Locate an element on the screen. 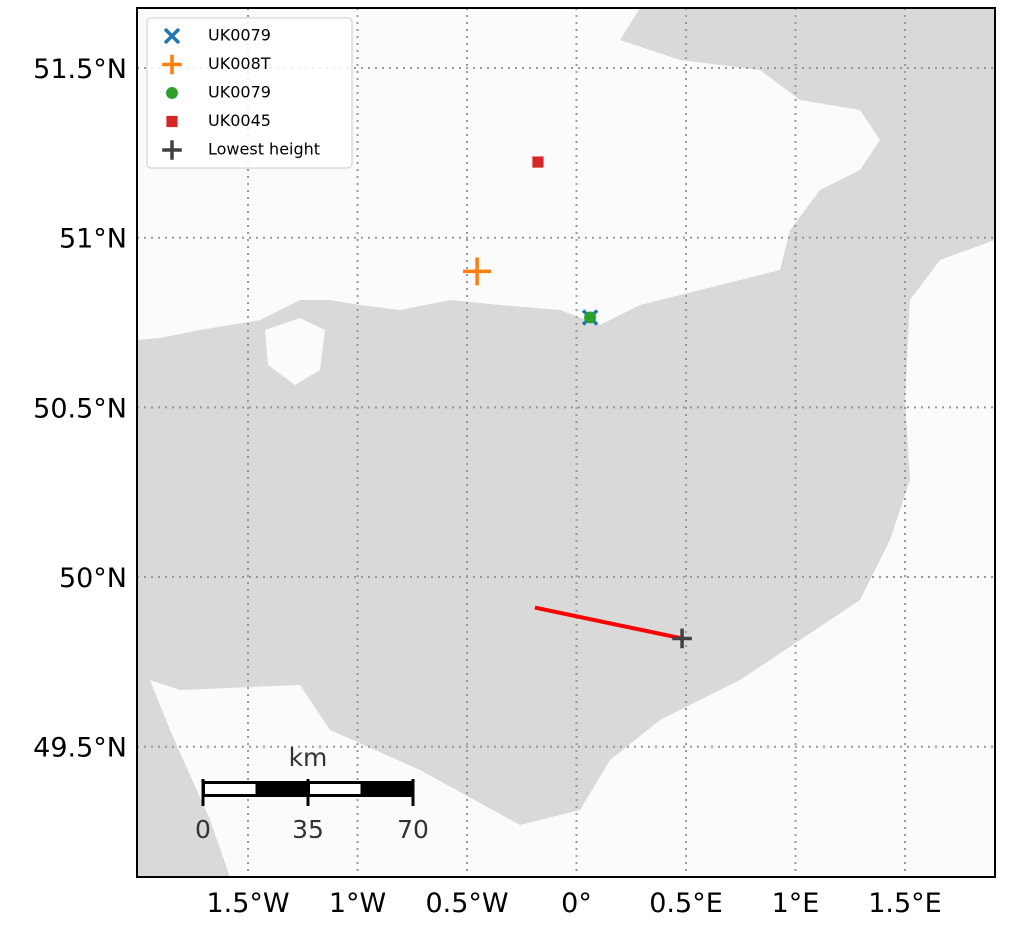  legend is located at coordinates (249, 93).